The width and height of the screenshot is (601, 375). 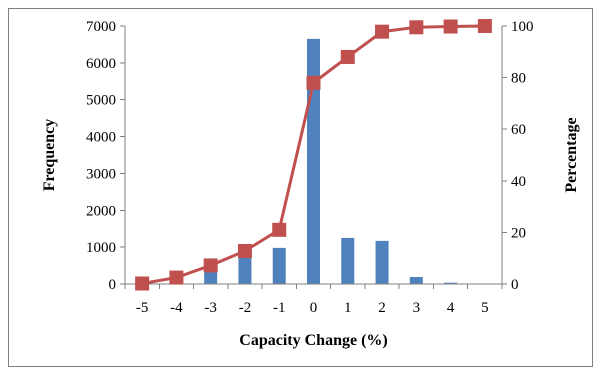 I want to click on y2-tick-label: 60, so click(x=518, y=130).